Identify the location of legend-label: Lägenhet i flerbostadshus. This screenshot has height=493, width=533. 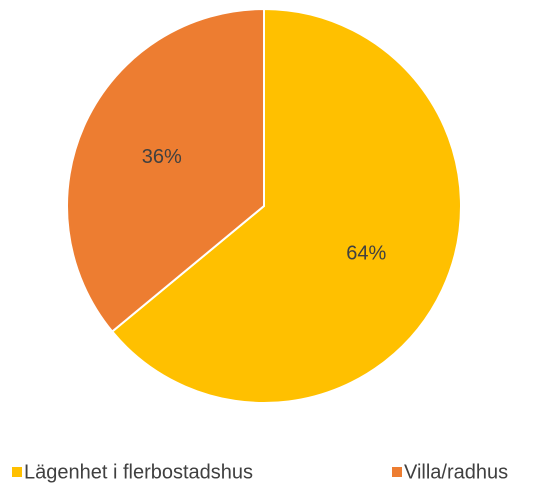
(138, 472).